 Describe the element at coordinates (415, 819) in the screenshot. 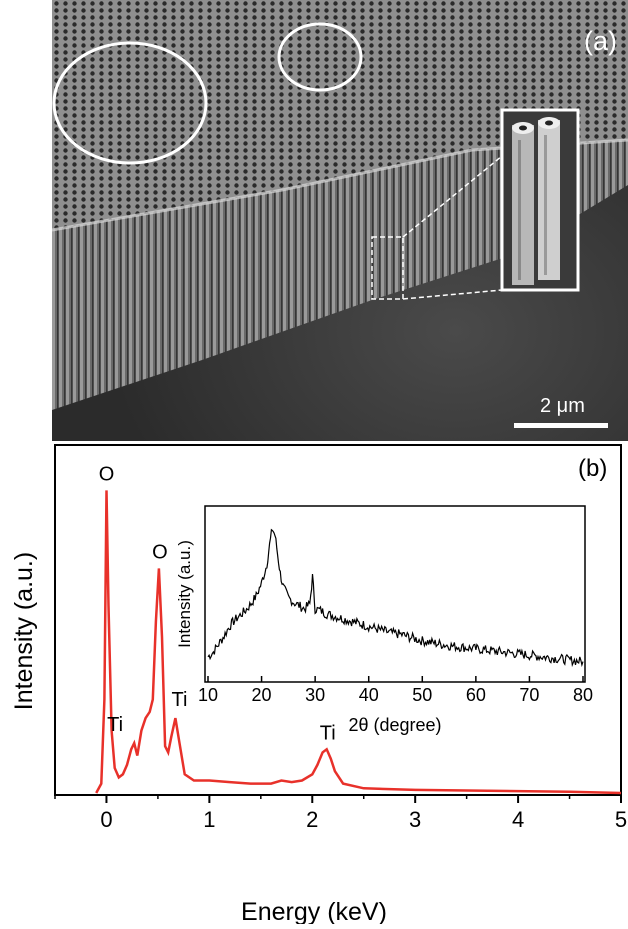

I see `x-tick-label: 3` at that location.